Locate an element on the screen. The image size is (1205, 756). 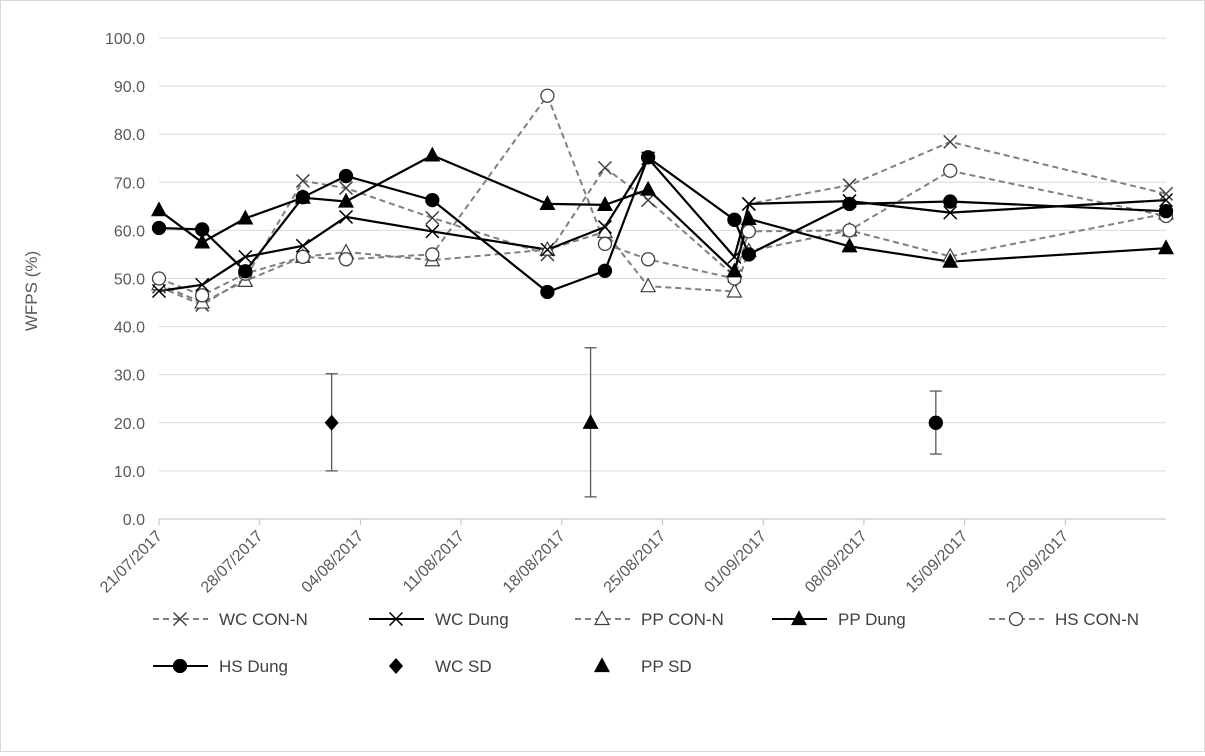
x-tick-label: 04/08/2017 is located at coordinates (333, 562).